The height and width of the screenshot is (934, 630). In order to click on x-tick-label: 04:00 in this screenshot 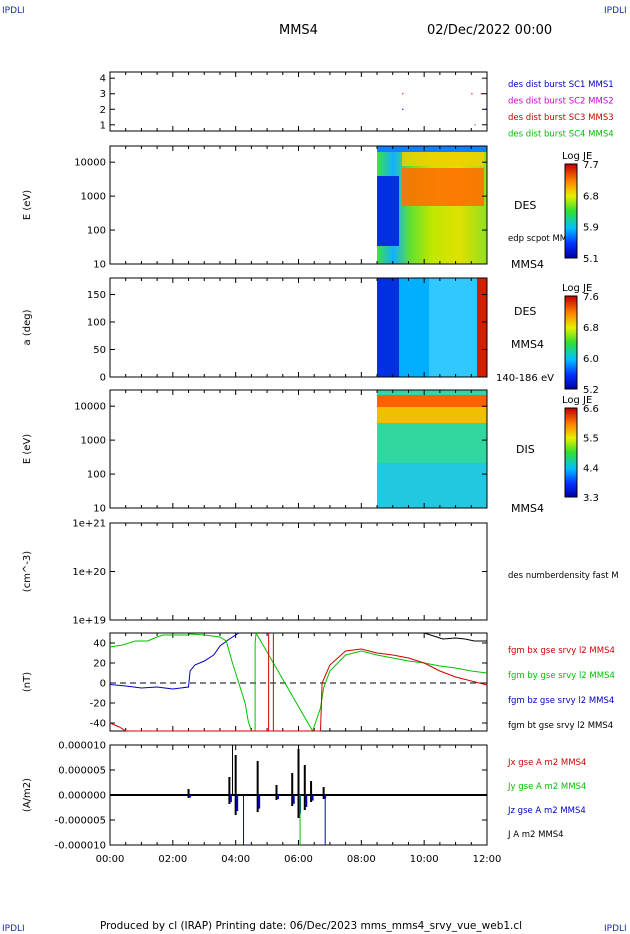, I will do `click(235, 859)`.